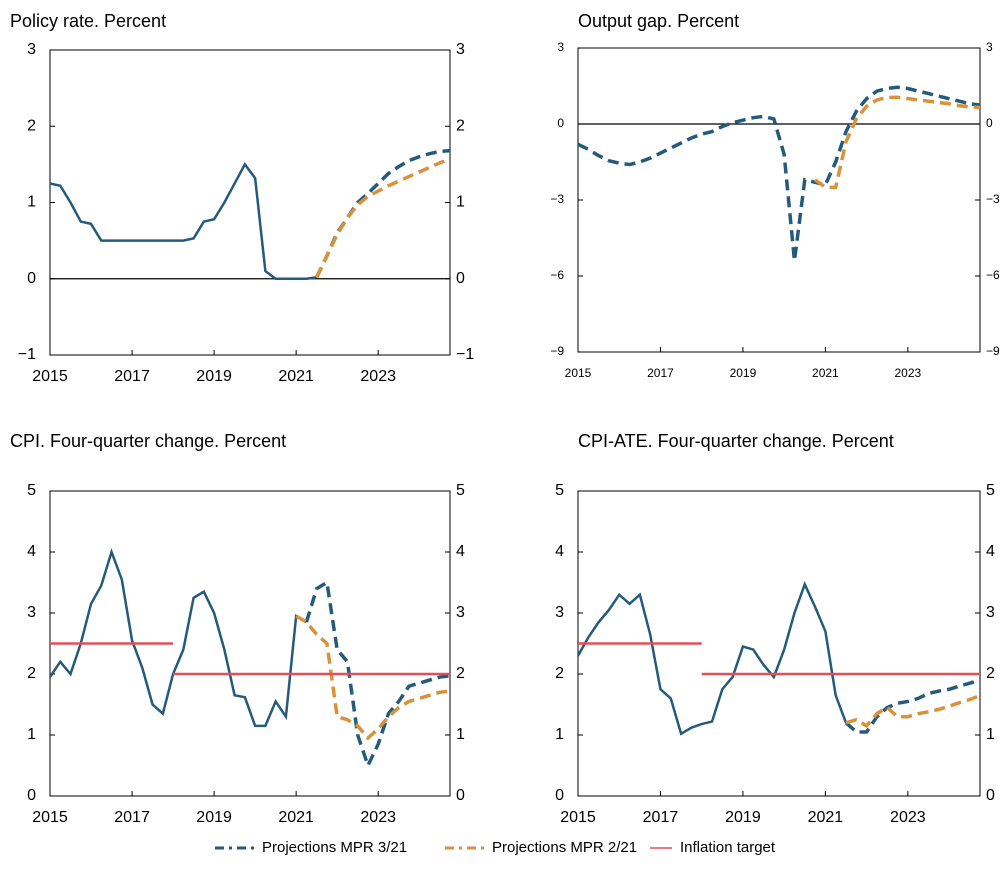 Image resolution: width=1008 pixels, height=883 pixels. What do you see at coordinates (148, 441) in the screenshot?
I see `panel-title: CPI. Four-quarter change. Percent` at bounding box center [148, 441].